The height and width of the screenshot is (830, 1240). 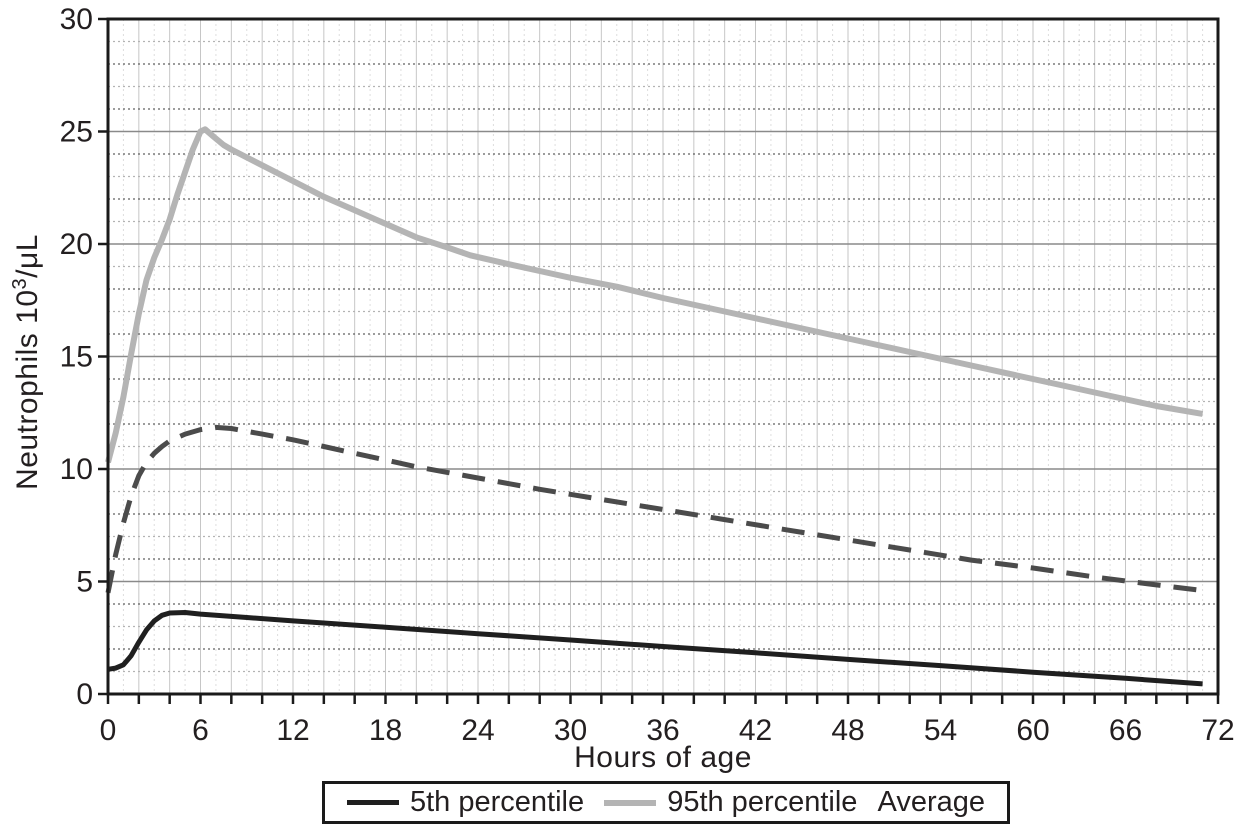 I want to click on y-tick-label: 15, so click(x=76, y=357).